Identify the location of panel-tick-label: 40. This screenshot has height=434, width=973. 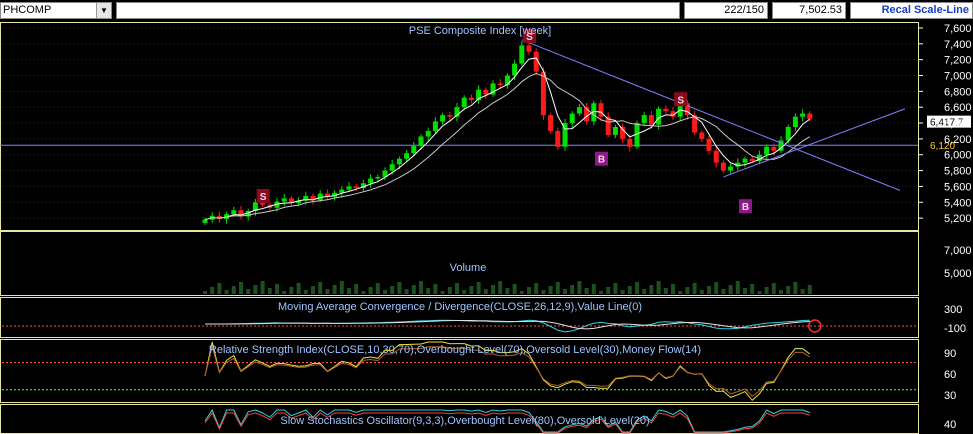
(950, 425).